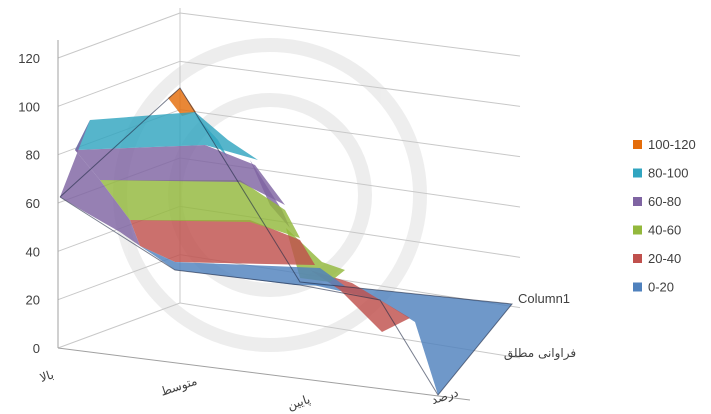 The image size is (711, 414). Describe the element at coordinates (668, 173) in the screenshot. I see `legend-label: 80-100` at that location.